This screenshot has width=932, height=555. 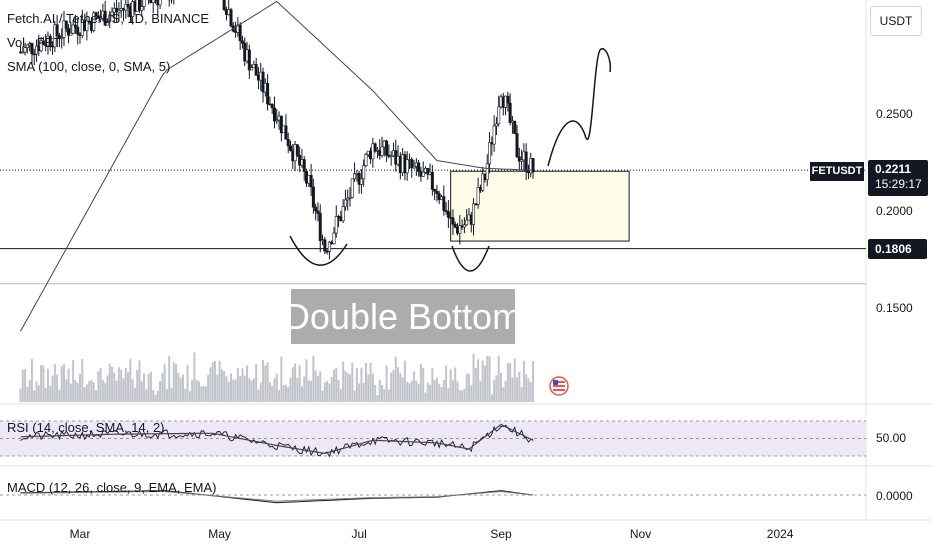 I want to click on us-flag-icon, so click(x=559, y=386).